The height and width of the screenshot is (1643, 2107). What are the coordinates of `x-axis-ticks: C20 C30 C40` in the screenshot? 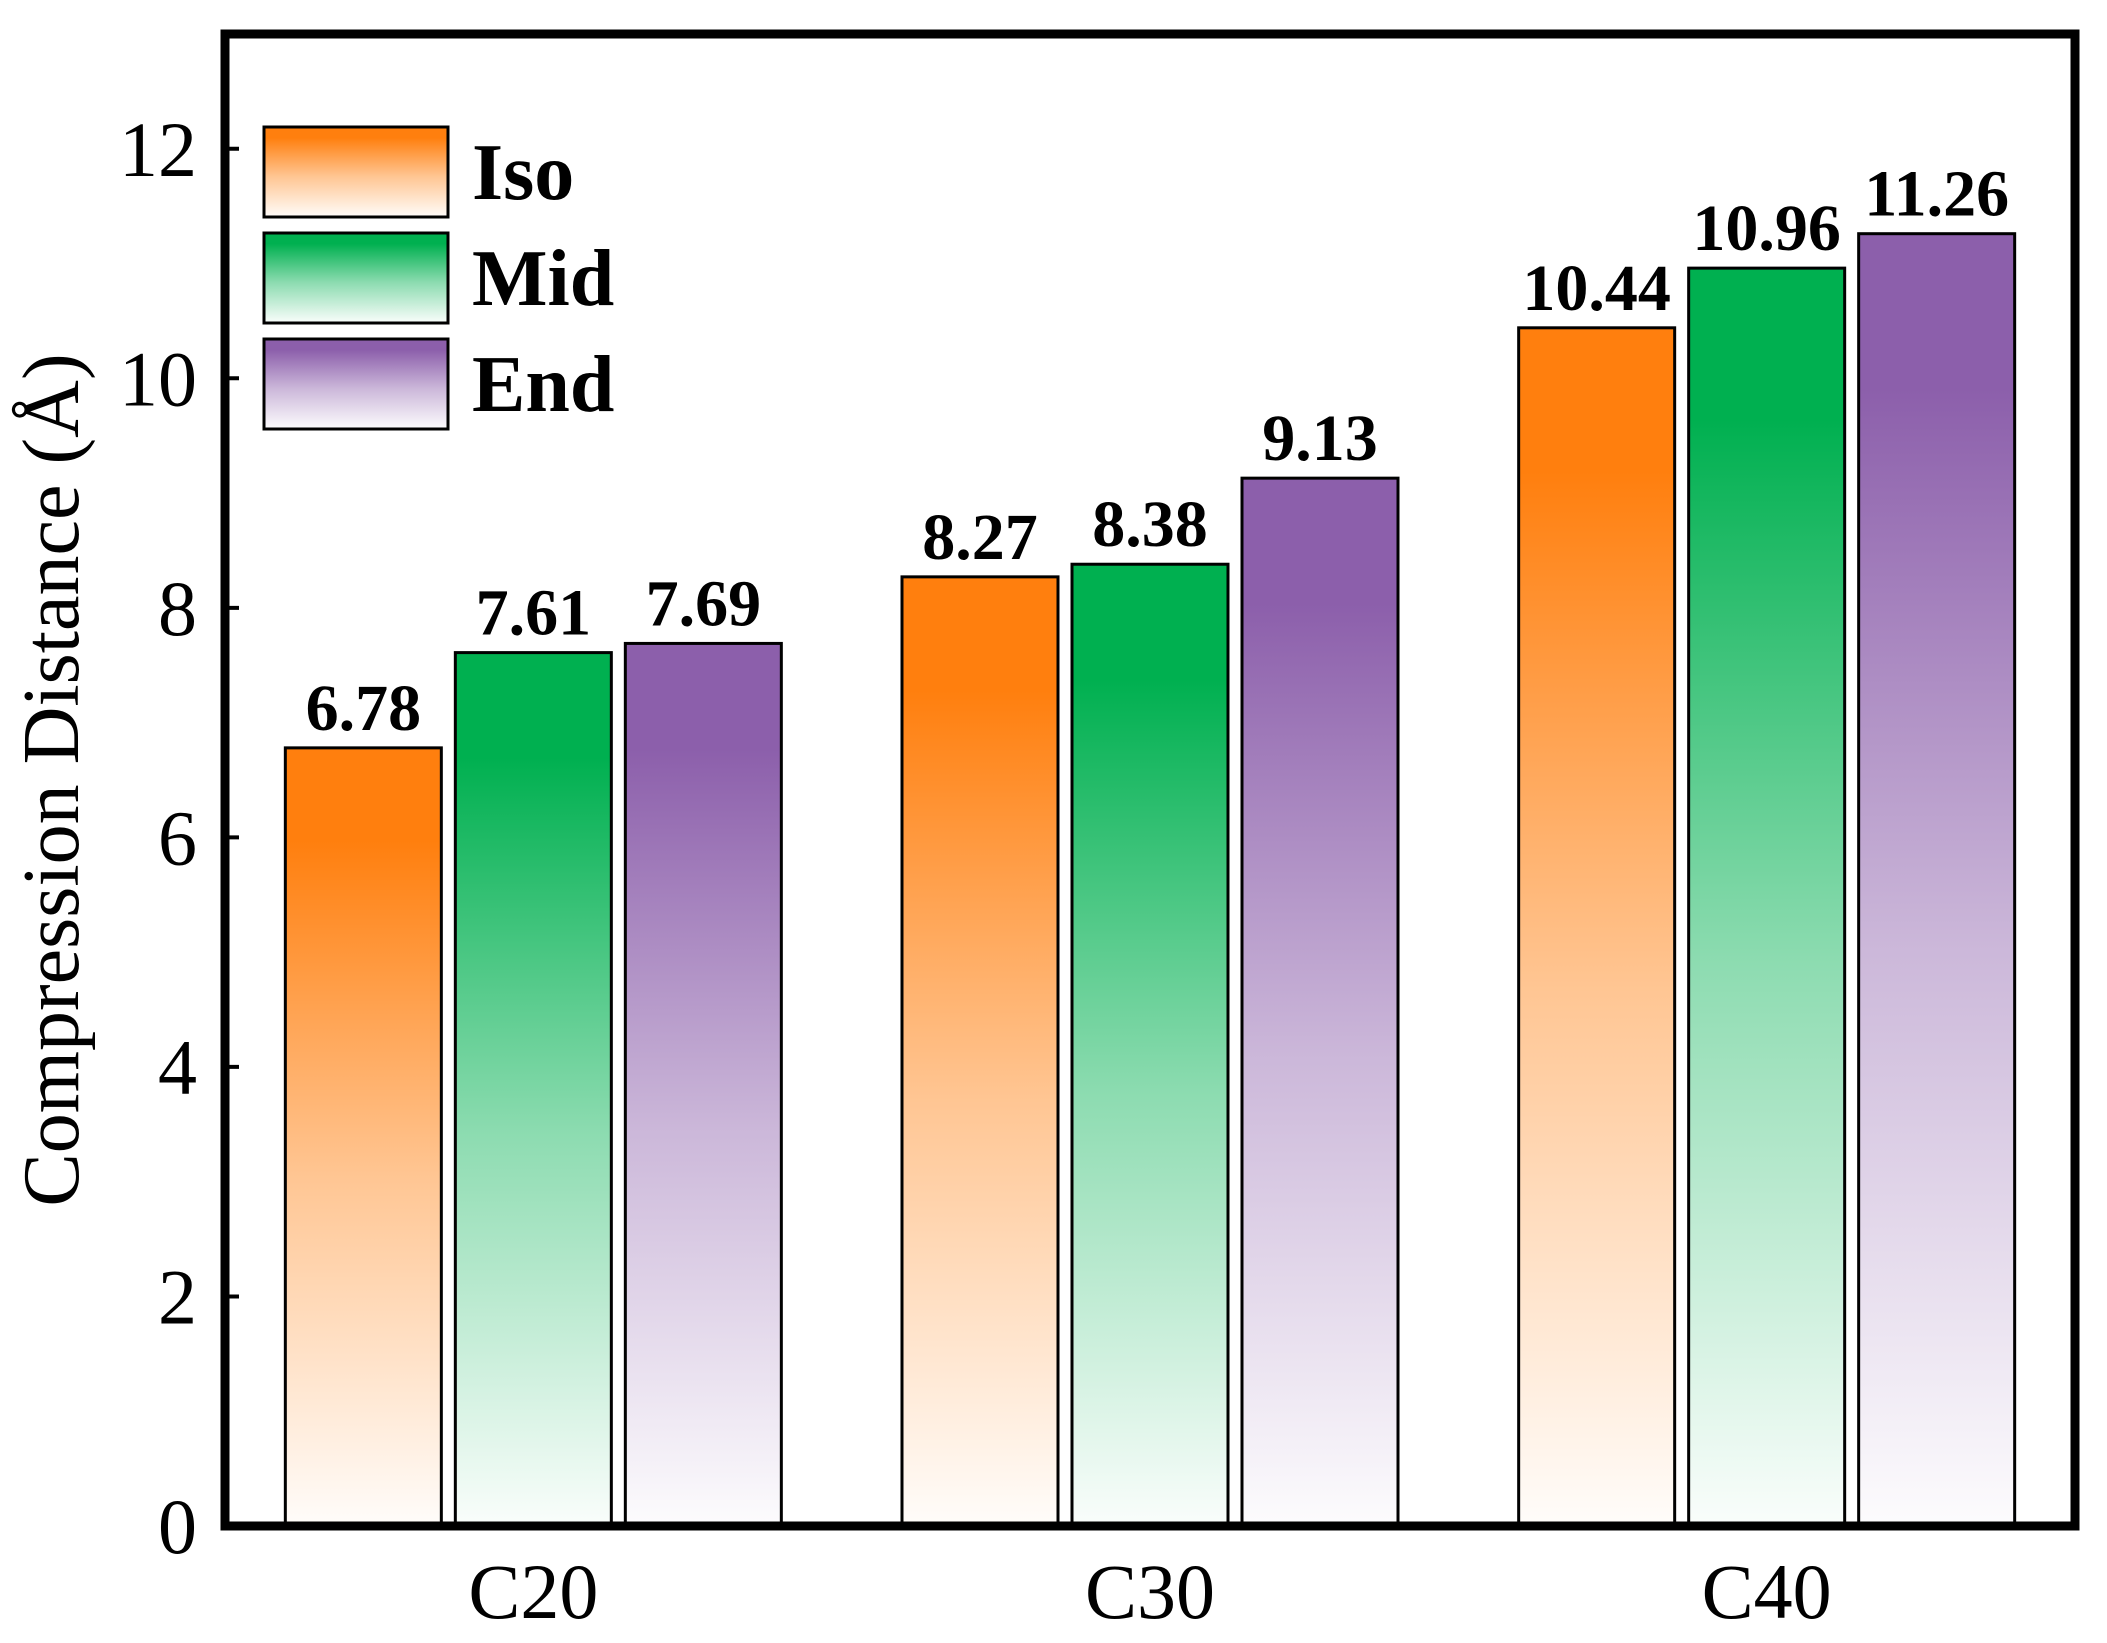 It's located at (1149, 1591).